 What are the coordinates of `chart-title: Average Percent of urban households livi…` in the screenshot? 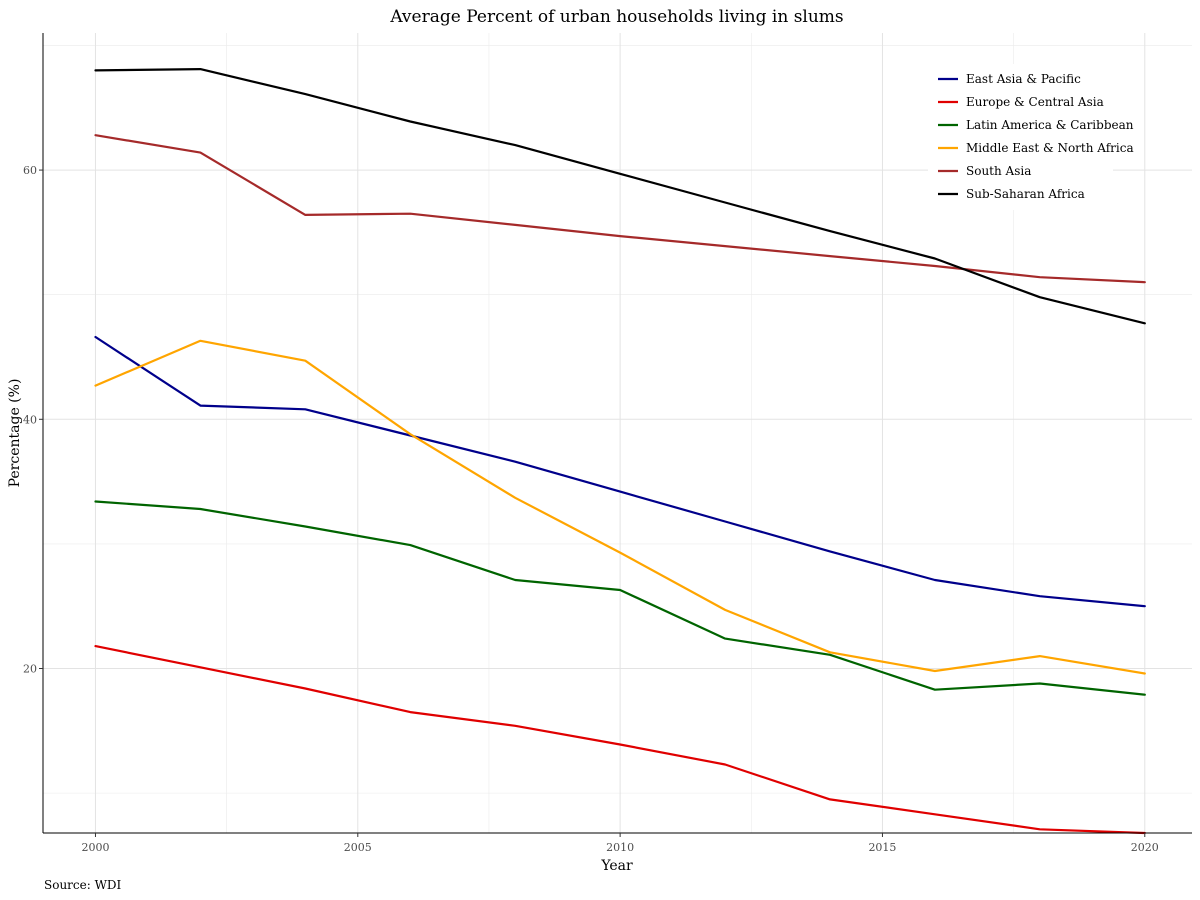 It's located at (616, 17).